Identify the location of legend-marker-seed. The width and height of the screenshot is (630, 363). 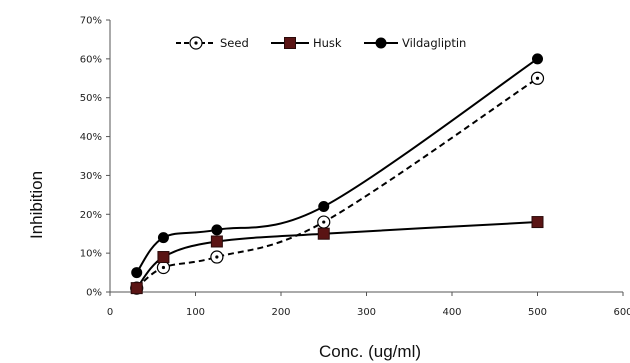
(196, 43).